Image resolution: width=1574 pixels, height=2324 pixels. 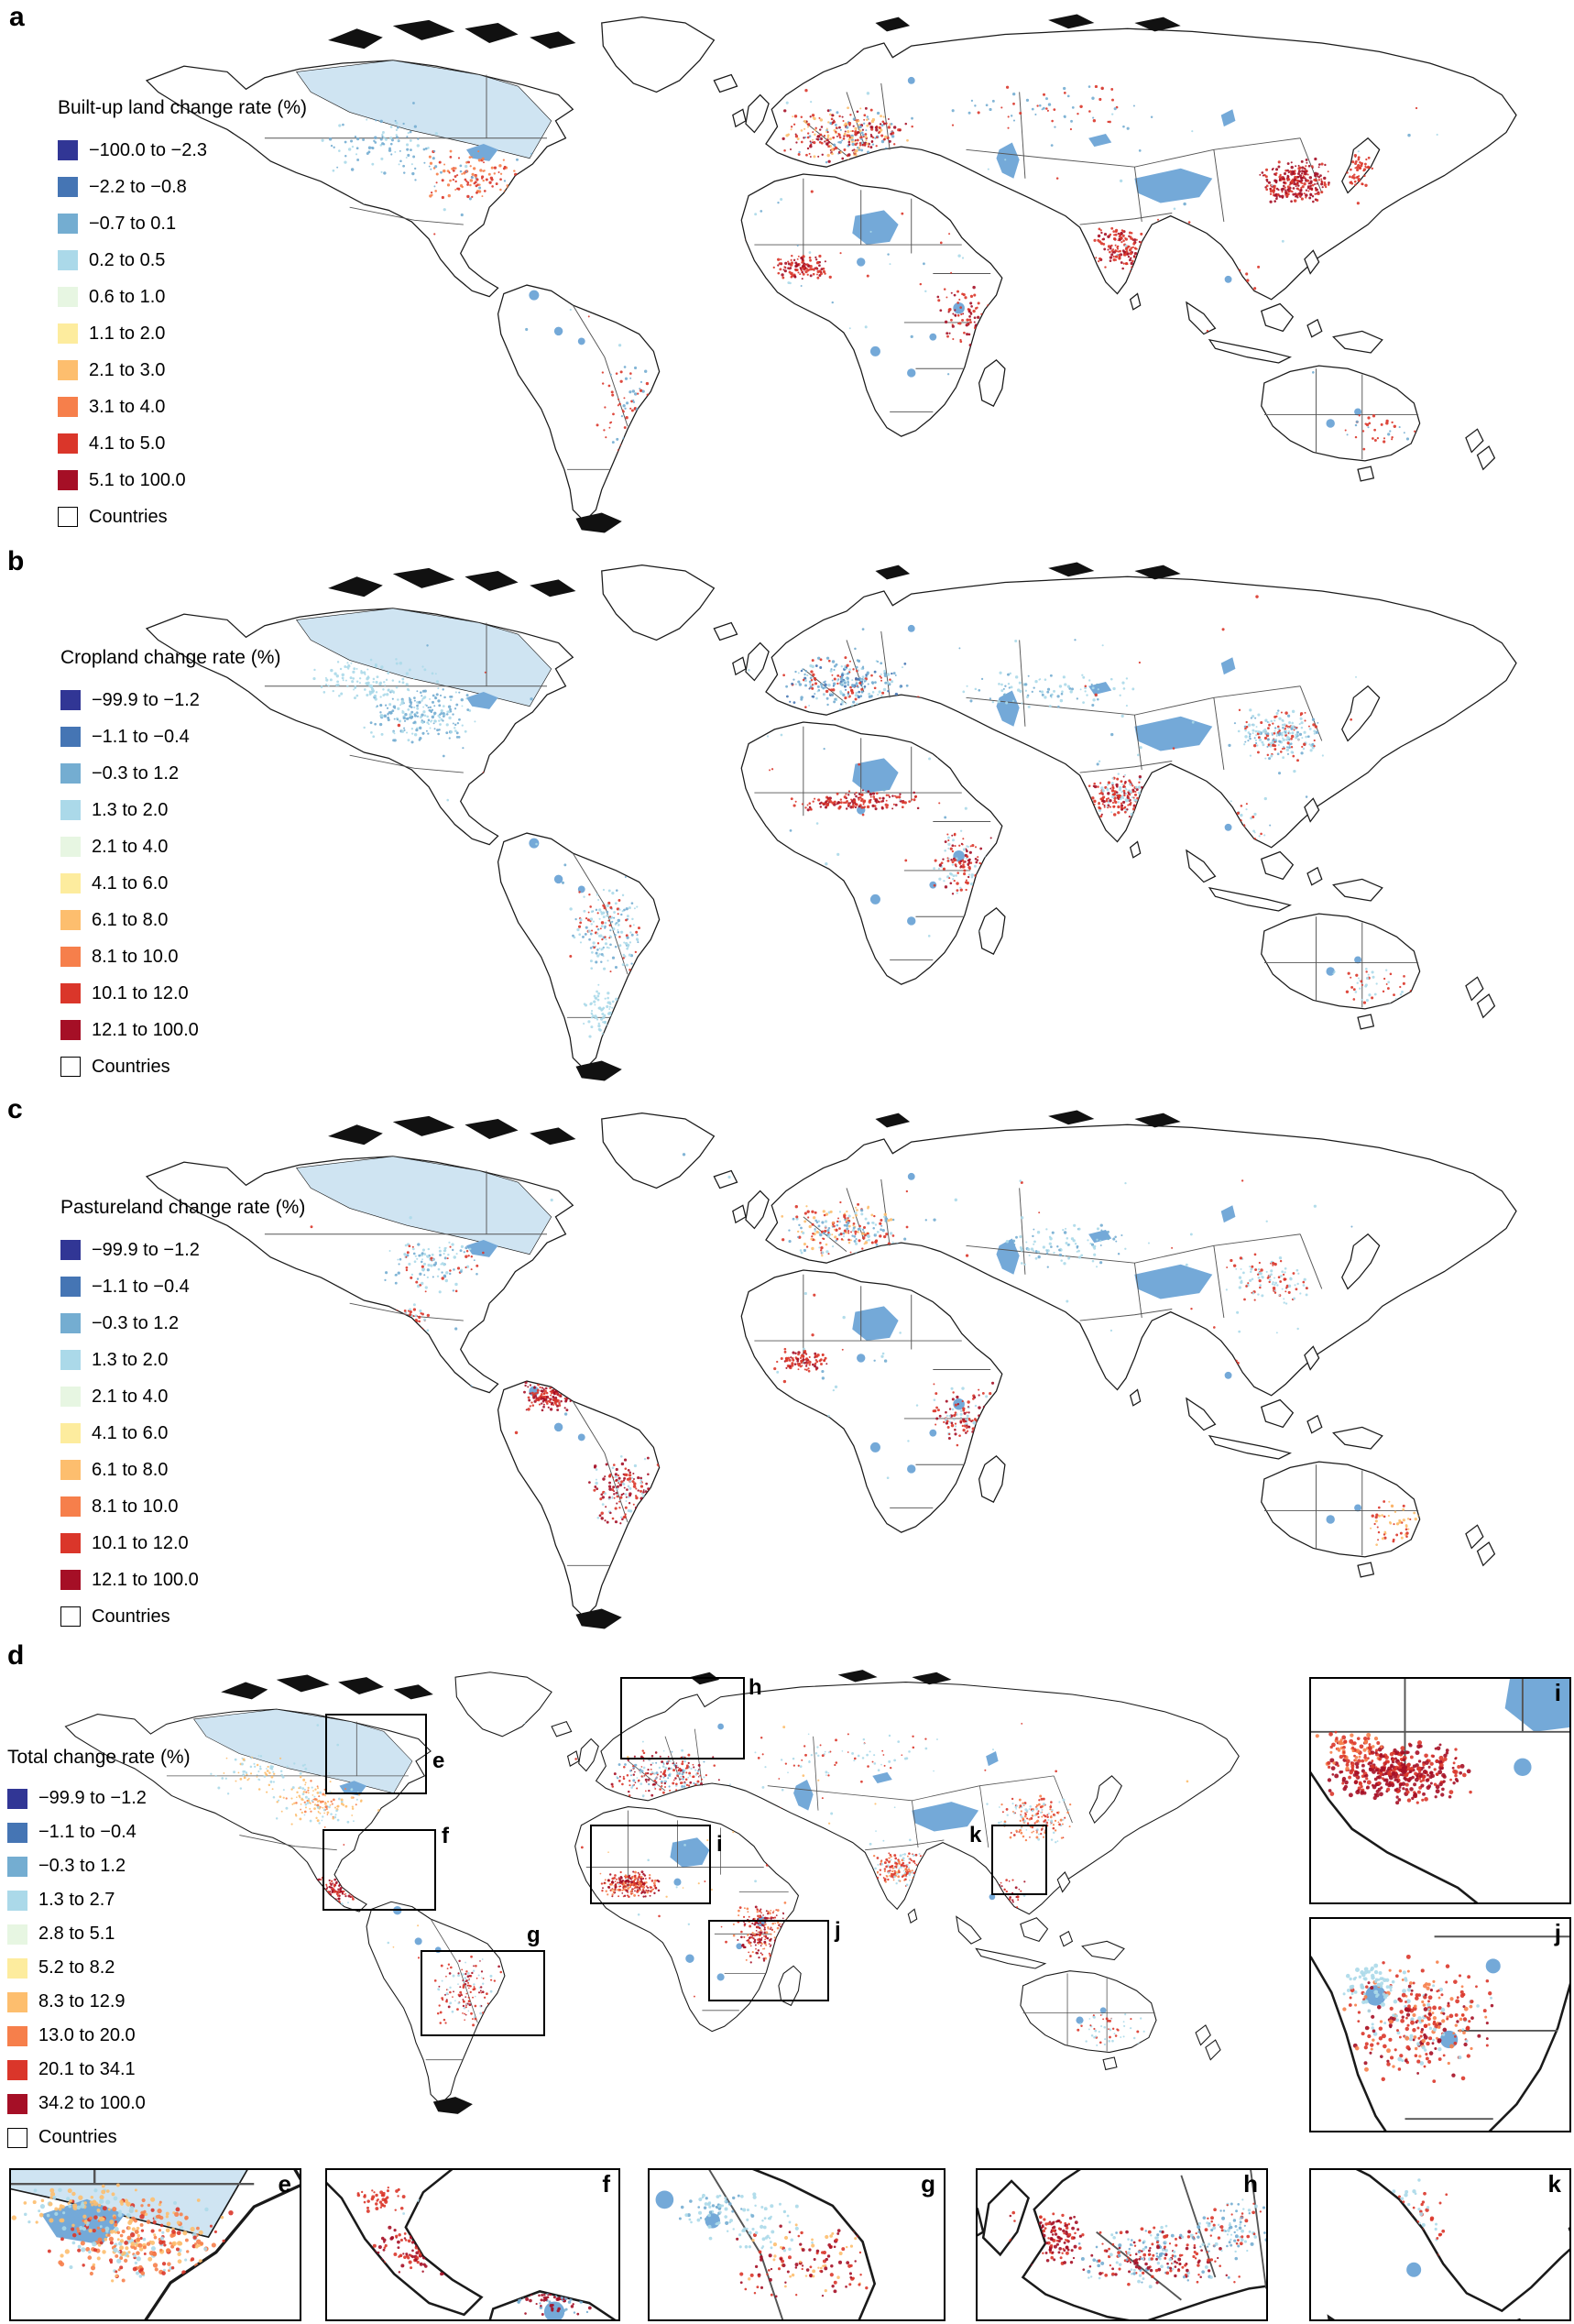 What do you see at coordinates (146, 699) in the screenshot?
I see `legend-class-label: −99.9 to −1.2` at bounding box center [146, 699].